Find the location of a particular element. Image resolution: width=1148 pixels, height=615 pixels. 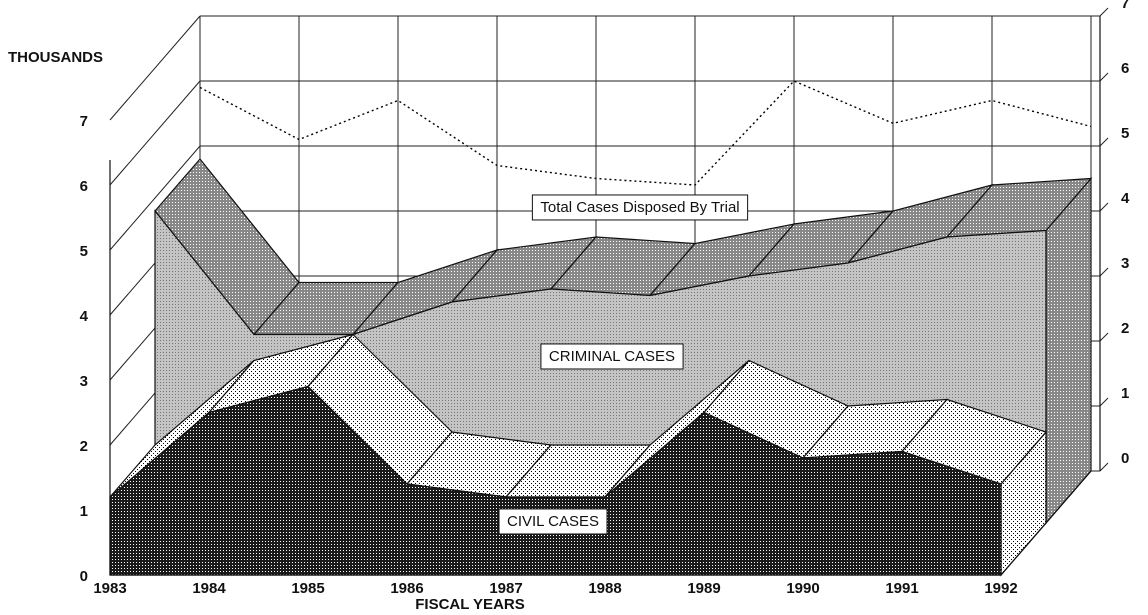

y2-tick-label: 6 is located at coordinates (1125, 68).